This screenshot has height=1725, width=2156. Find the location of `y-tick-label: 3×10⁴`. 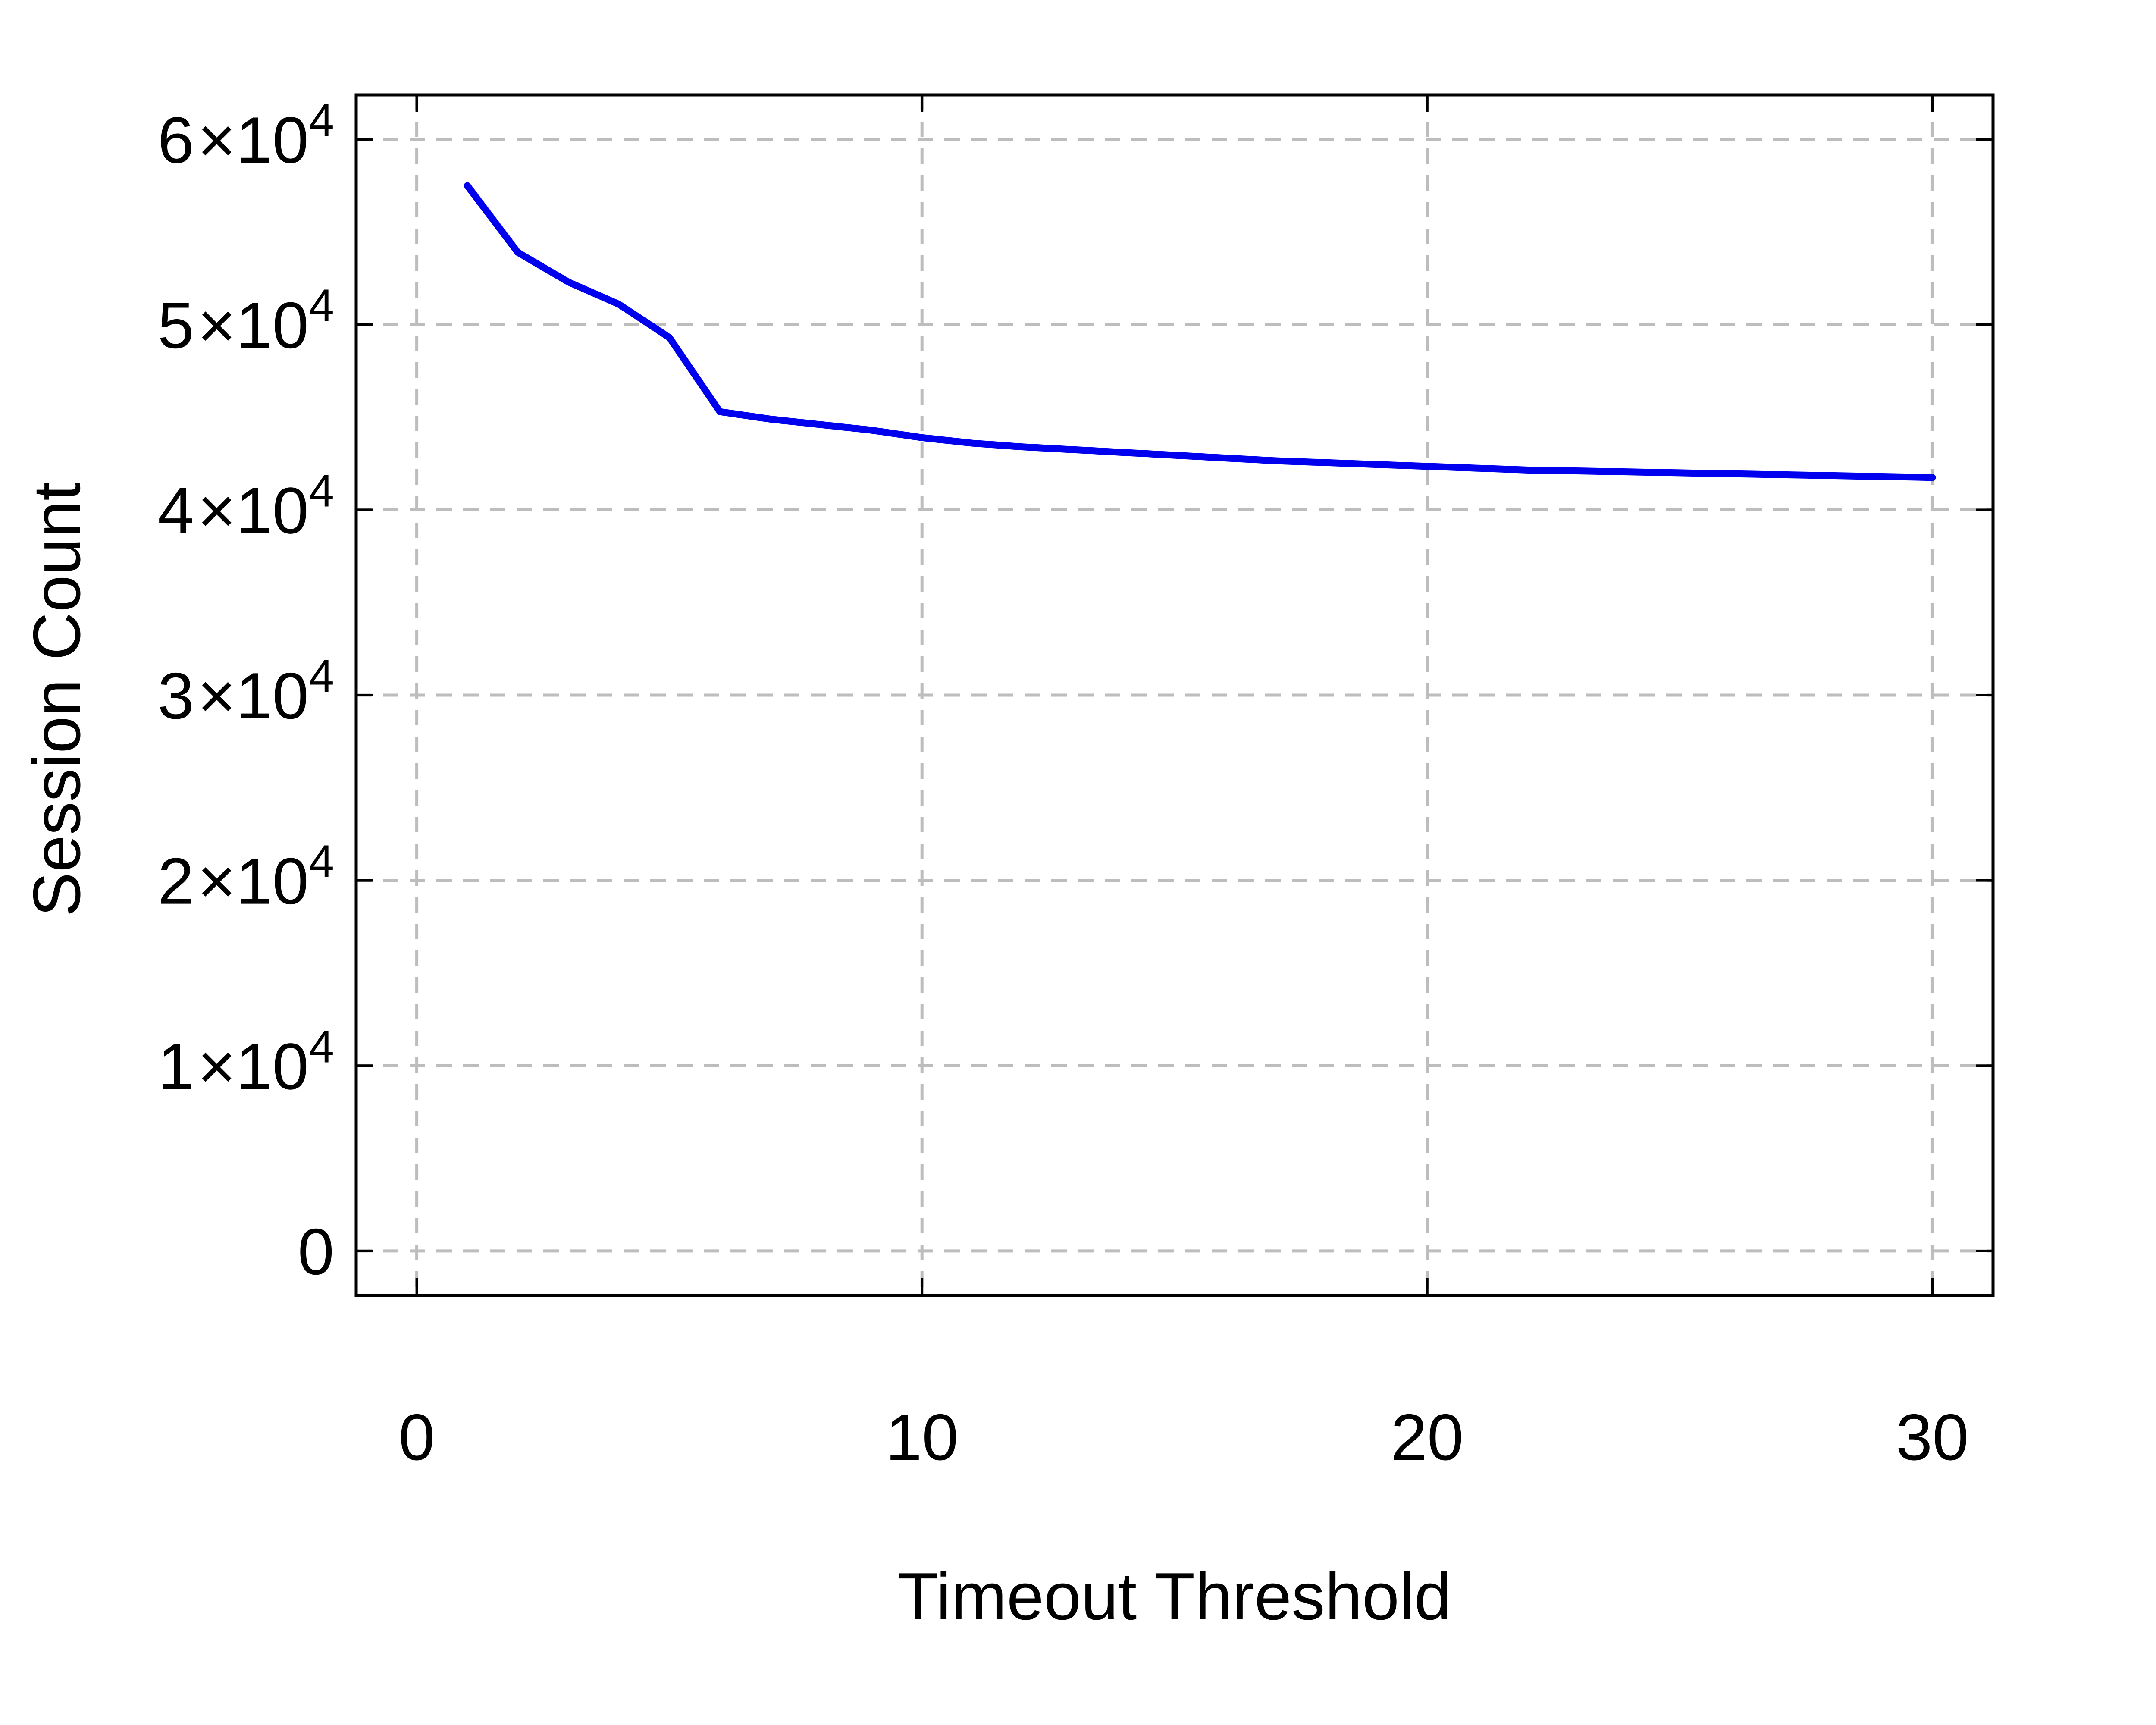

y-tick-label: 3×10⁴ is located at coordinates (246, 692).